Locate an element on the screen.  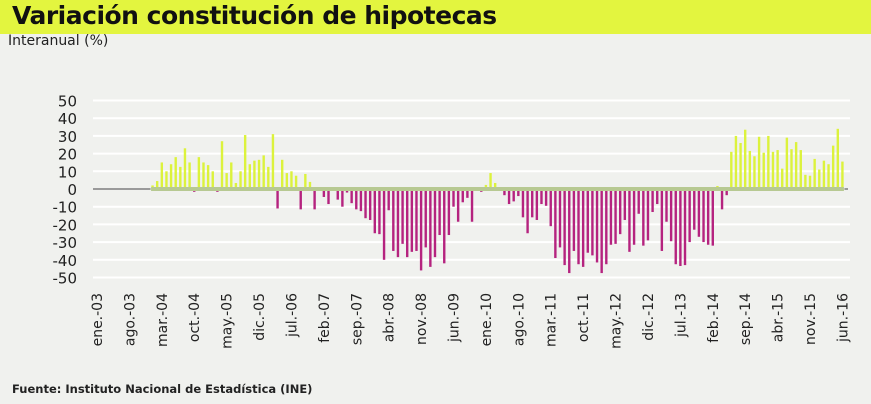
y-tick-label: -20 is located at coordinates (65, 225).